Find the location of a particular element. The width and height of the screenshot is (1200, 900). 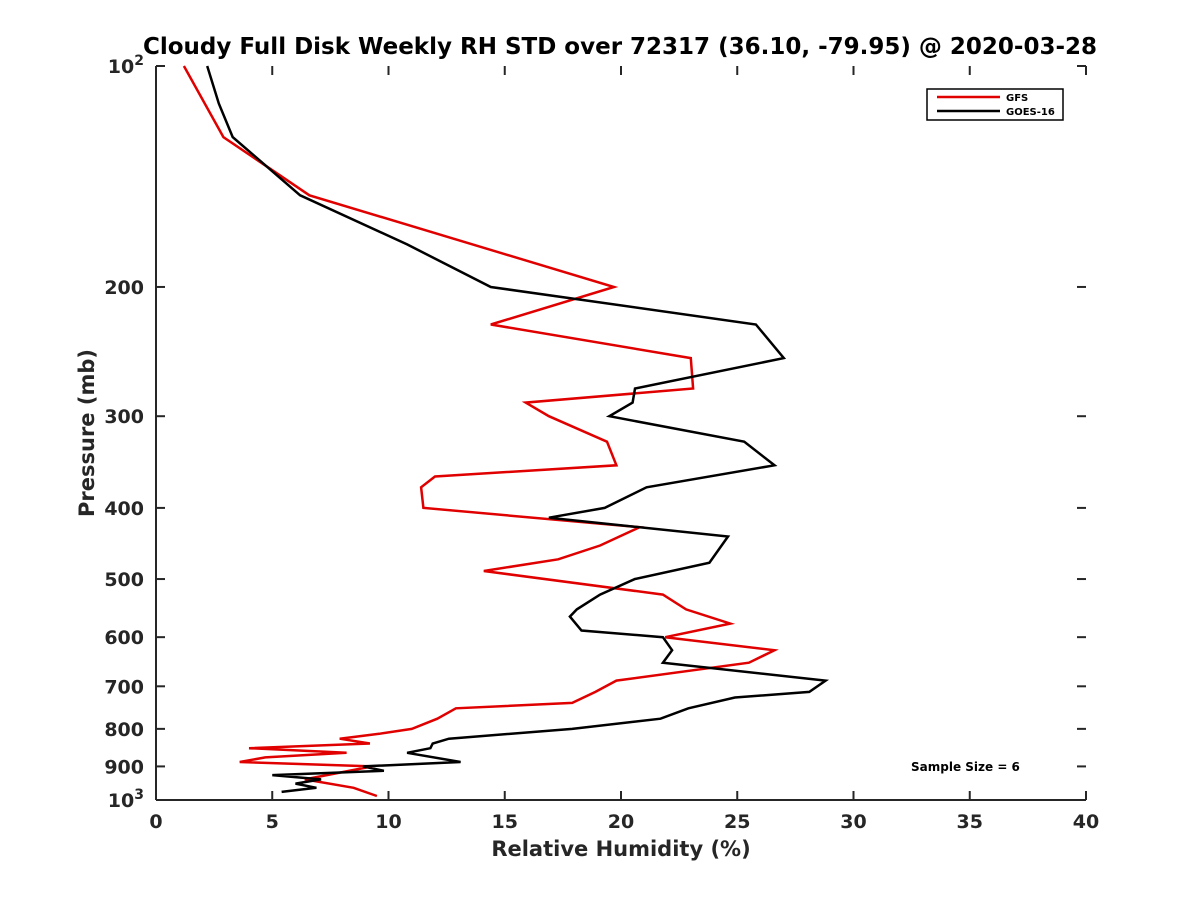

legend: GFS GOES-16 is located at coordinates (995, 104).